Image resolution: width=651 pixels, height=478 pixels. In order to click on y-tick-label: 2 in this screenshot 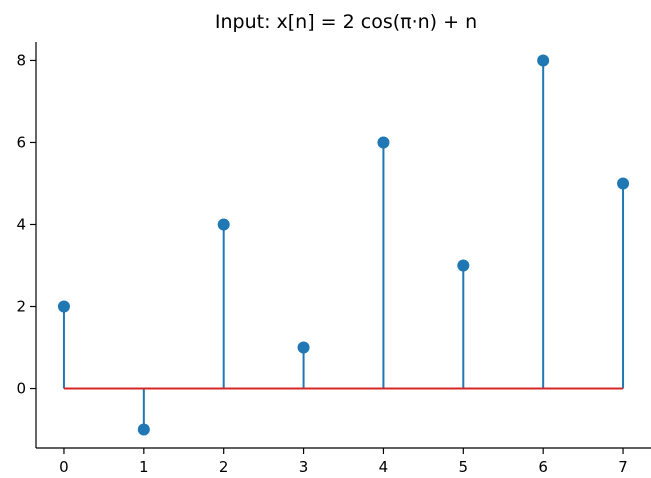, I will do `click(21, 307)`.